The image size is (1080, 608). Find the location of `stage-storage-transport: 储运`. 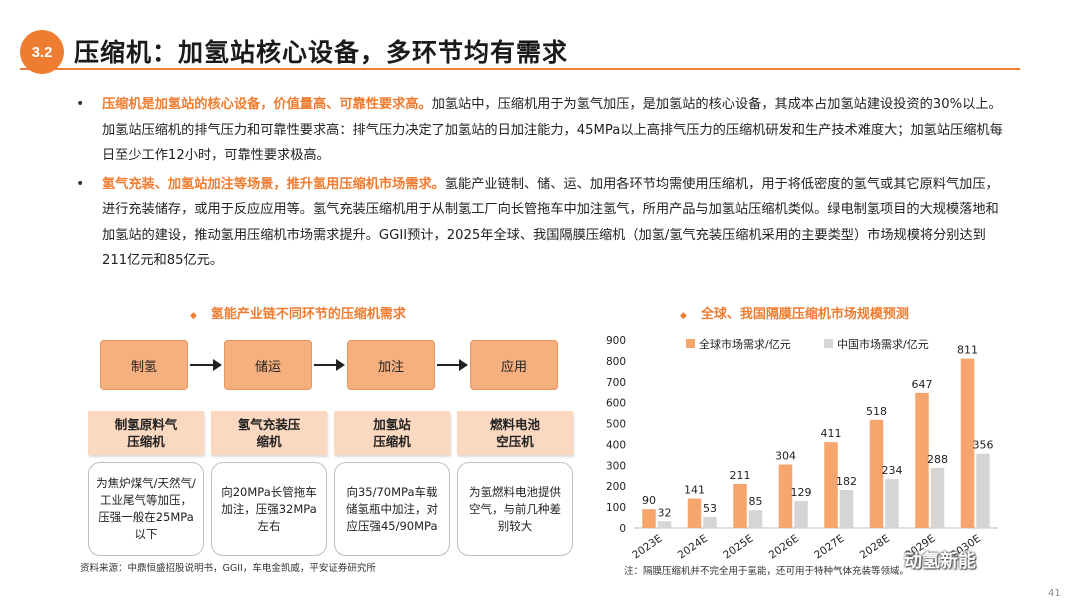

stage-storage-transport: 储运 is located at coordinates (268, 365).